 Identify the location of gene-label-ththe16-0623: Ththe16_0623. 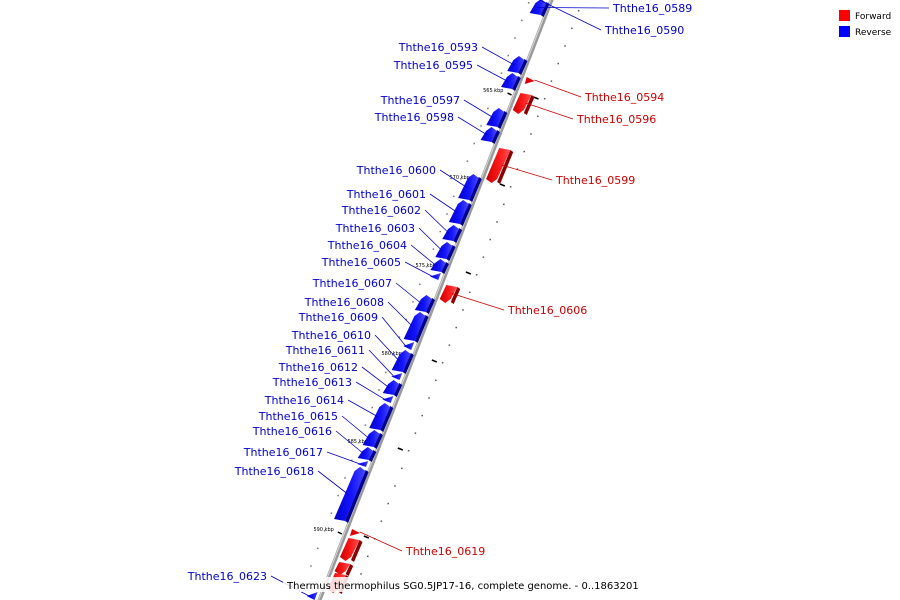
(227, 576).